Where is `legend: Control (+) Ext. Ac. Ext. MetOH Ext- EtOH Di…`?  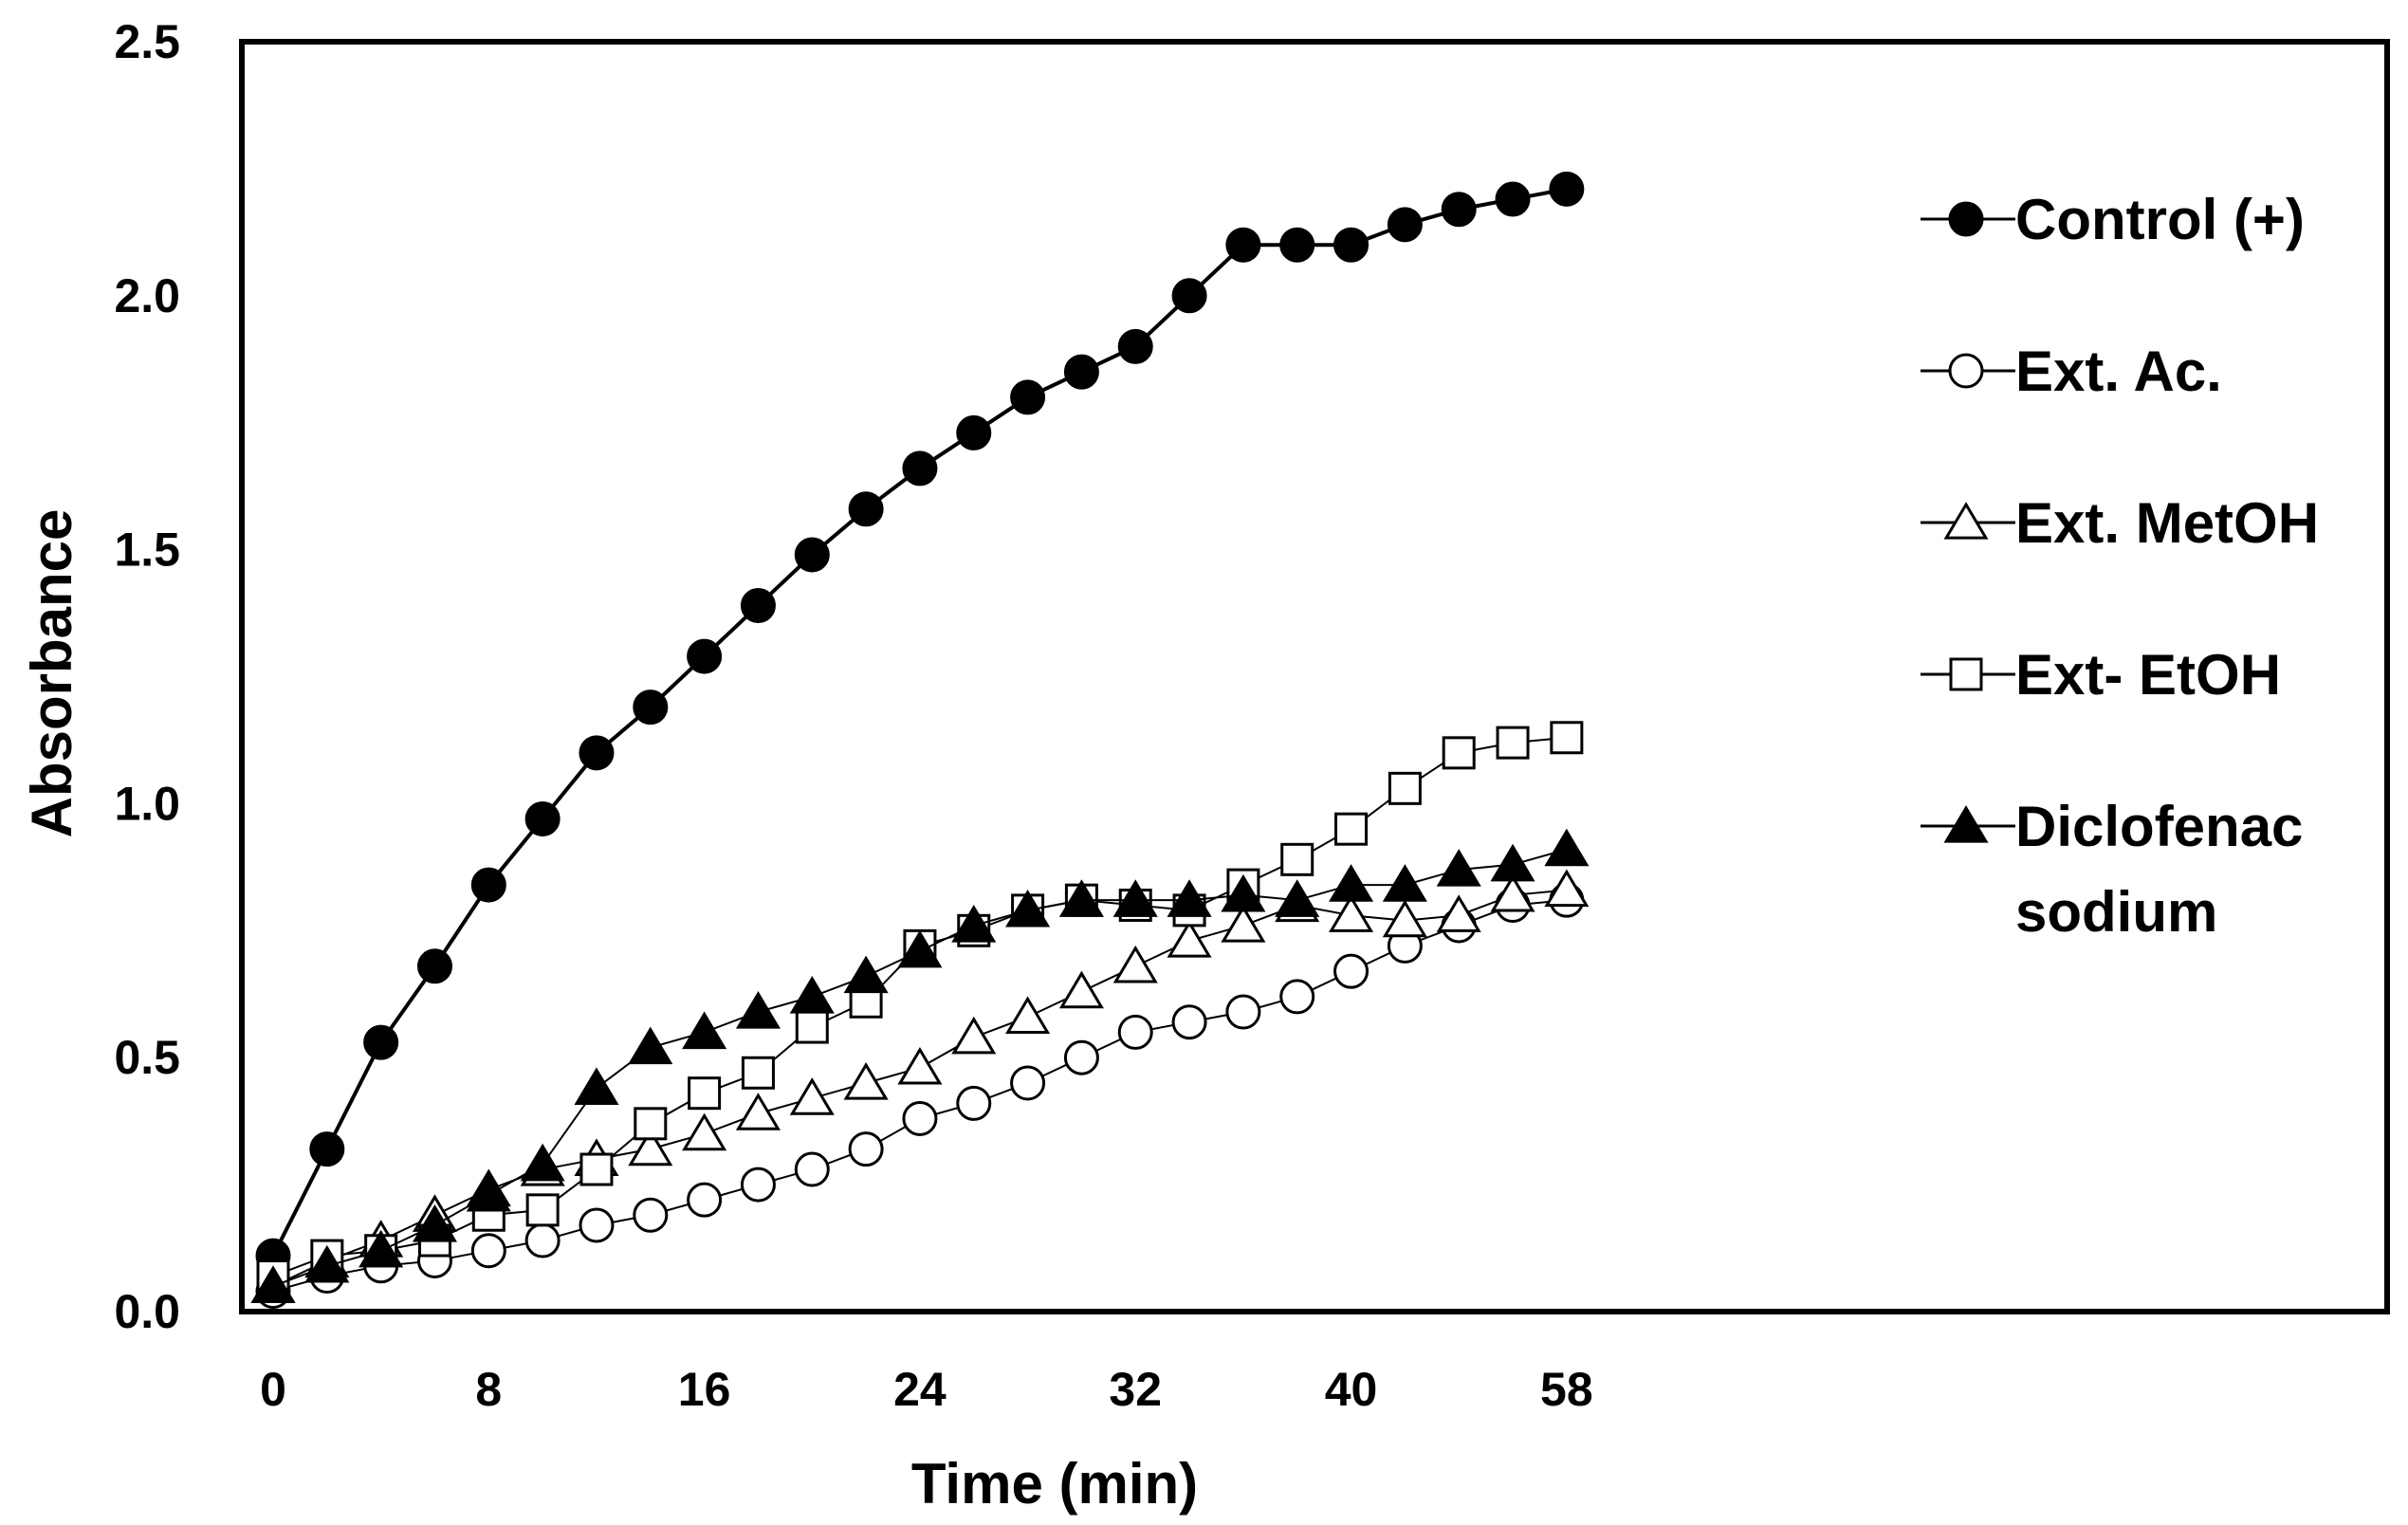
legend: Control (+) Ext. Ac. Ext. MetOH Ext- EtOH Di… is located at coordinates (2120, 566).